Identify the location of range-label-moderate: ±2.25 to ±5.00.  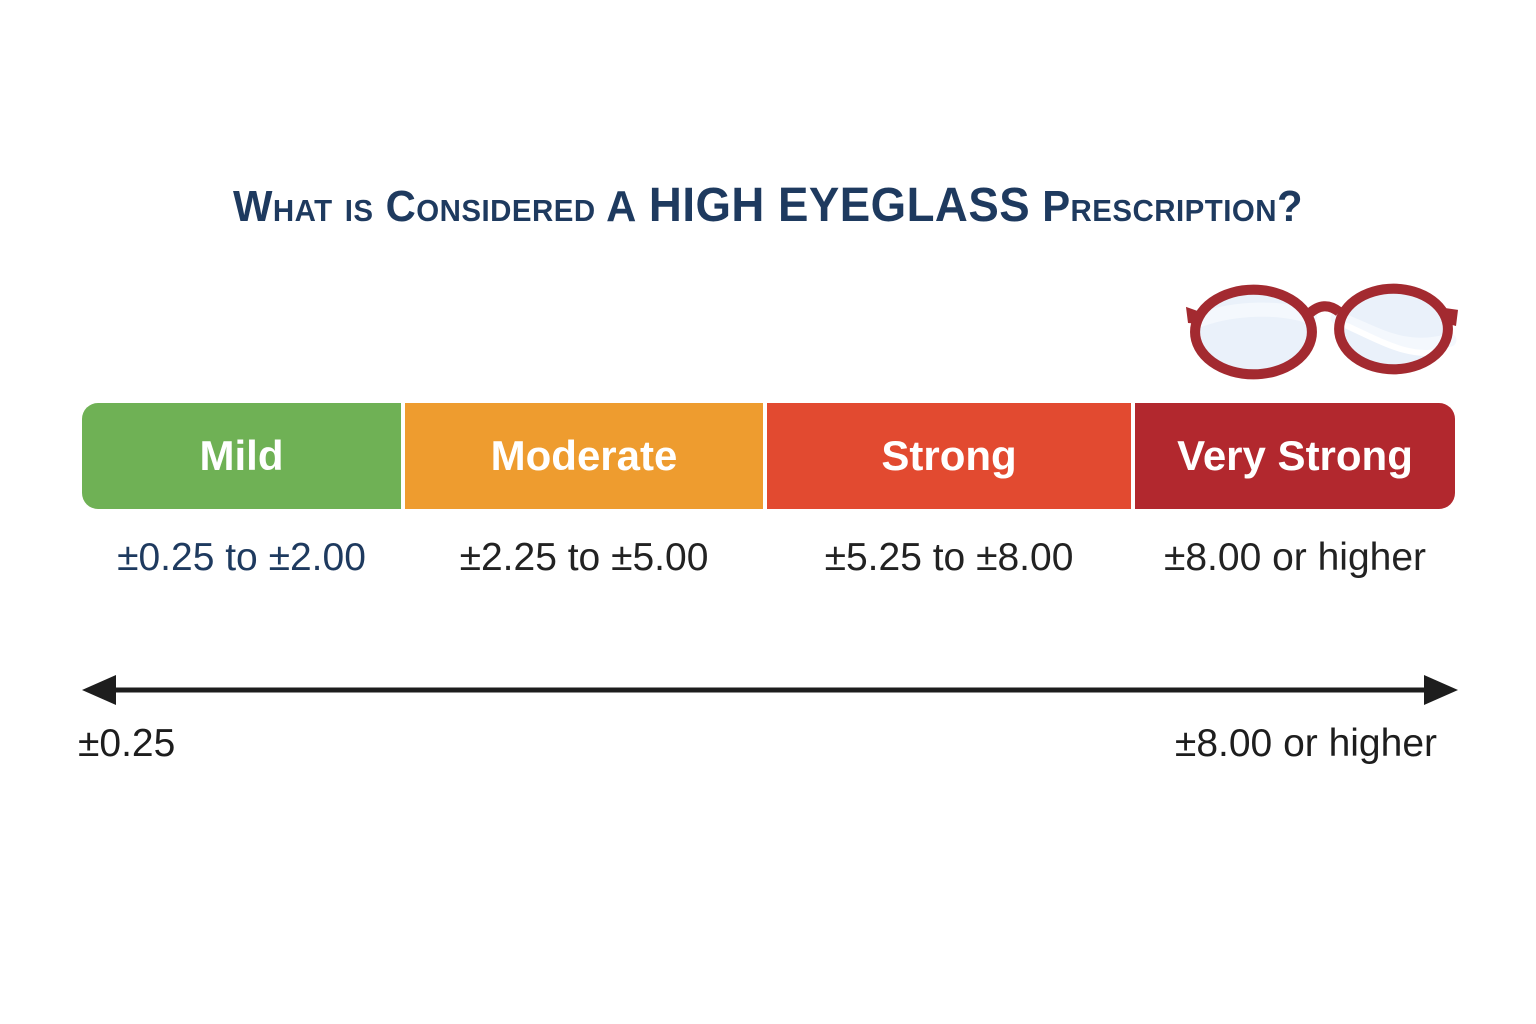
(584, 557).